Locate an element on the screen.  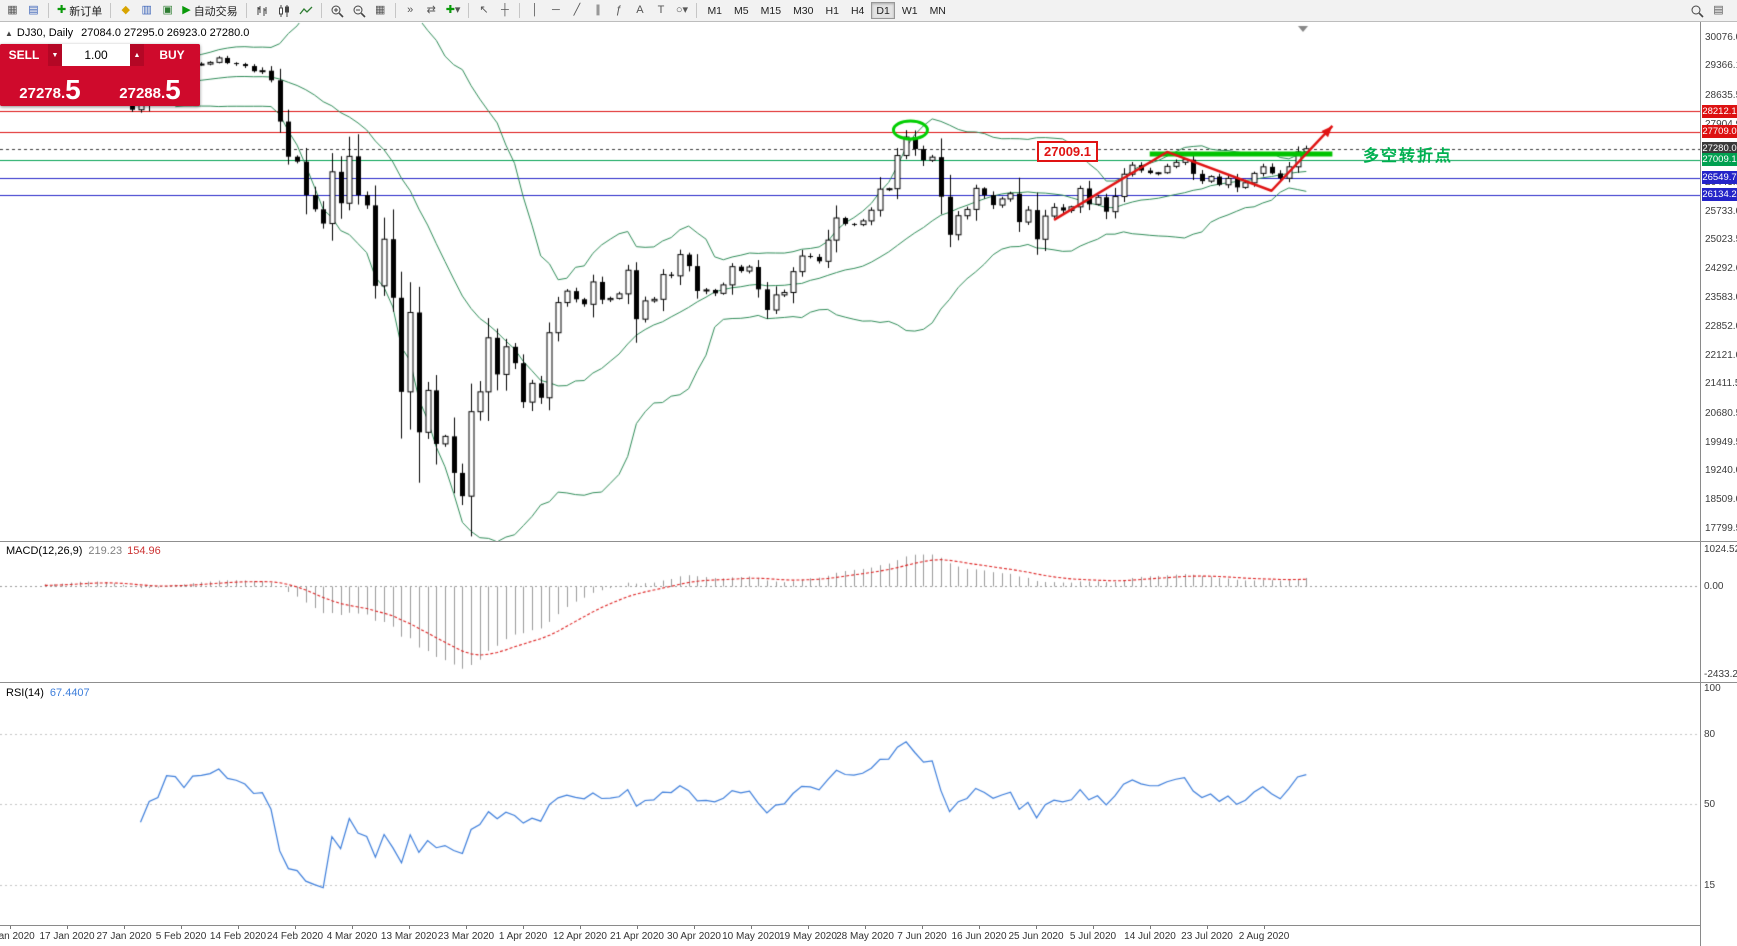
rsi-name: RSI(14) is located at coordinates (25, 693).